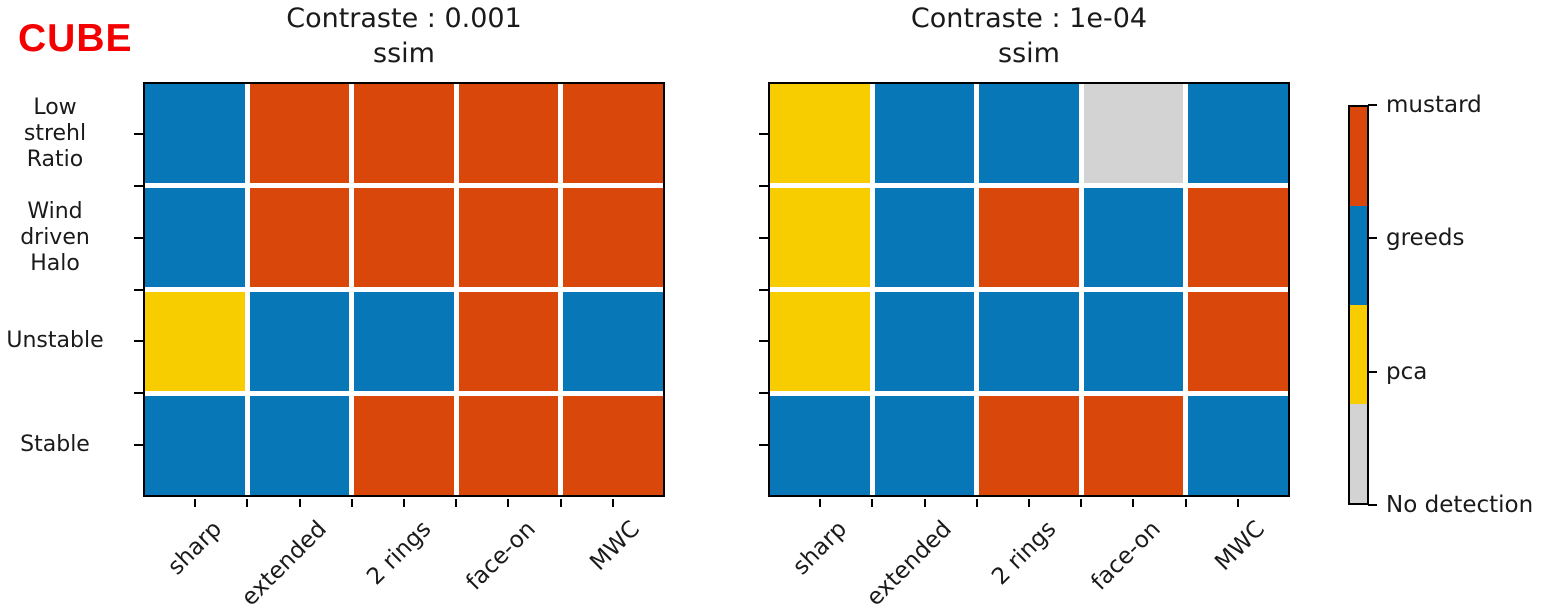  Describe the element at coordinates (195, 548) in the screenshot. I see `x-tick-label-sharp: sharp` at that location.